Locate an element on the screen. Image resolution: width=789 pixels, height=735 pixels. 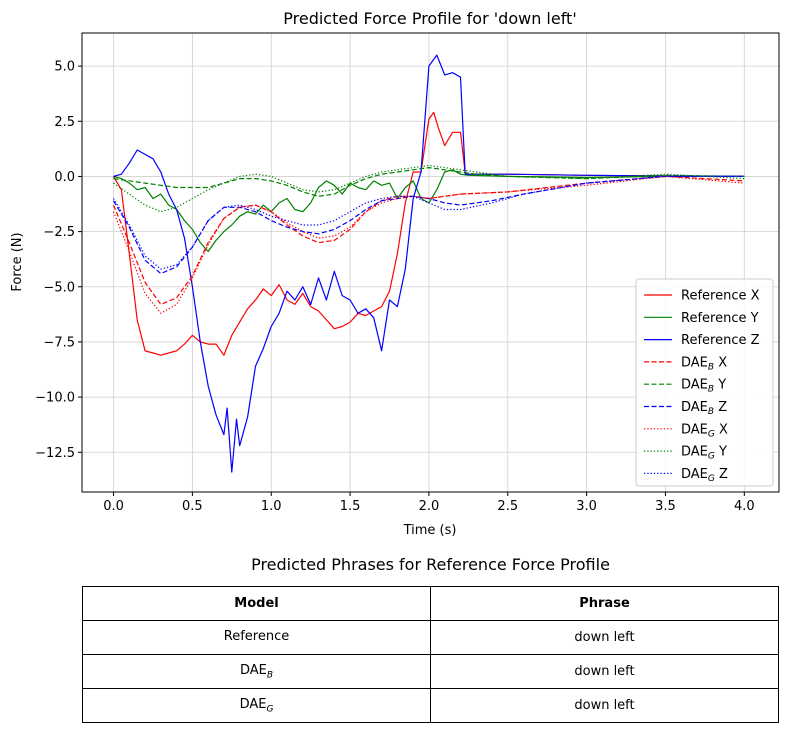
table-header-row: Model Phrase is located at coordinates (430, 603).